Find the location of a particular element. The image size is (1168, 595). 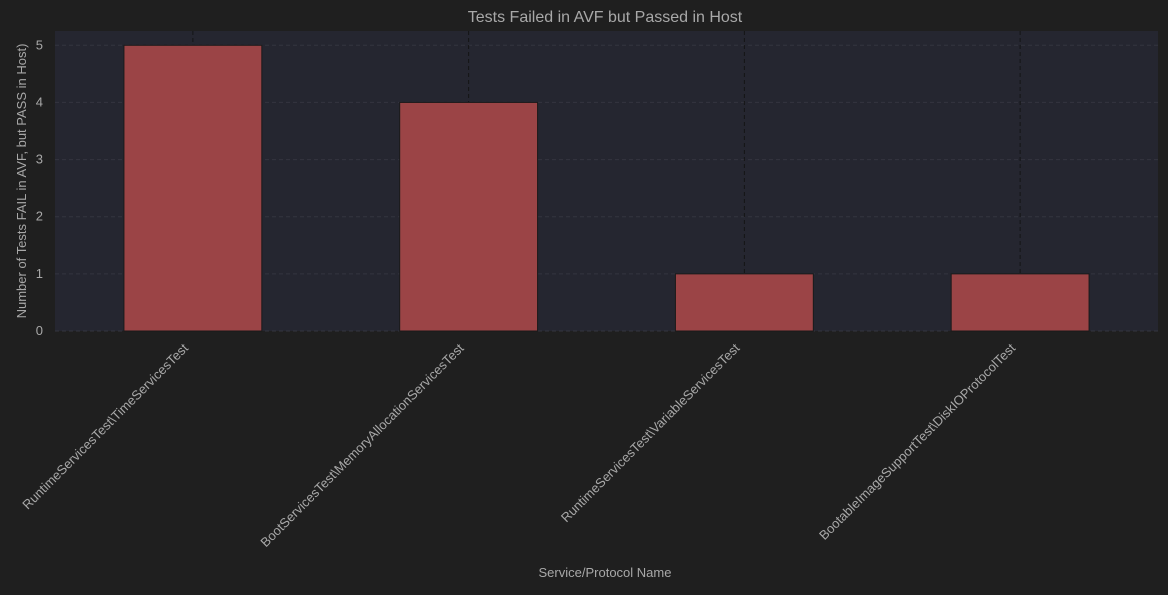

y-tick-label: 1 is located at coordinates (39, 273).